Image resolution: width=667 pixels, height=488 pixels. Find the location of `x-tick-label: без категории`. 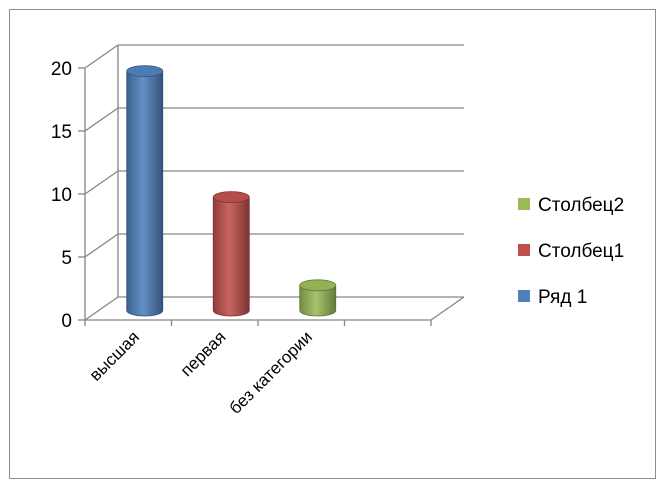

x-tick-label: без категории is located at coordinates (271, 372).